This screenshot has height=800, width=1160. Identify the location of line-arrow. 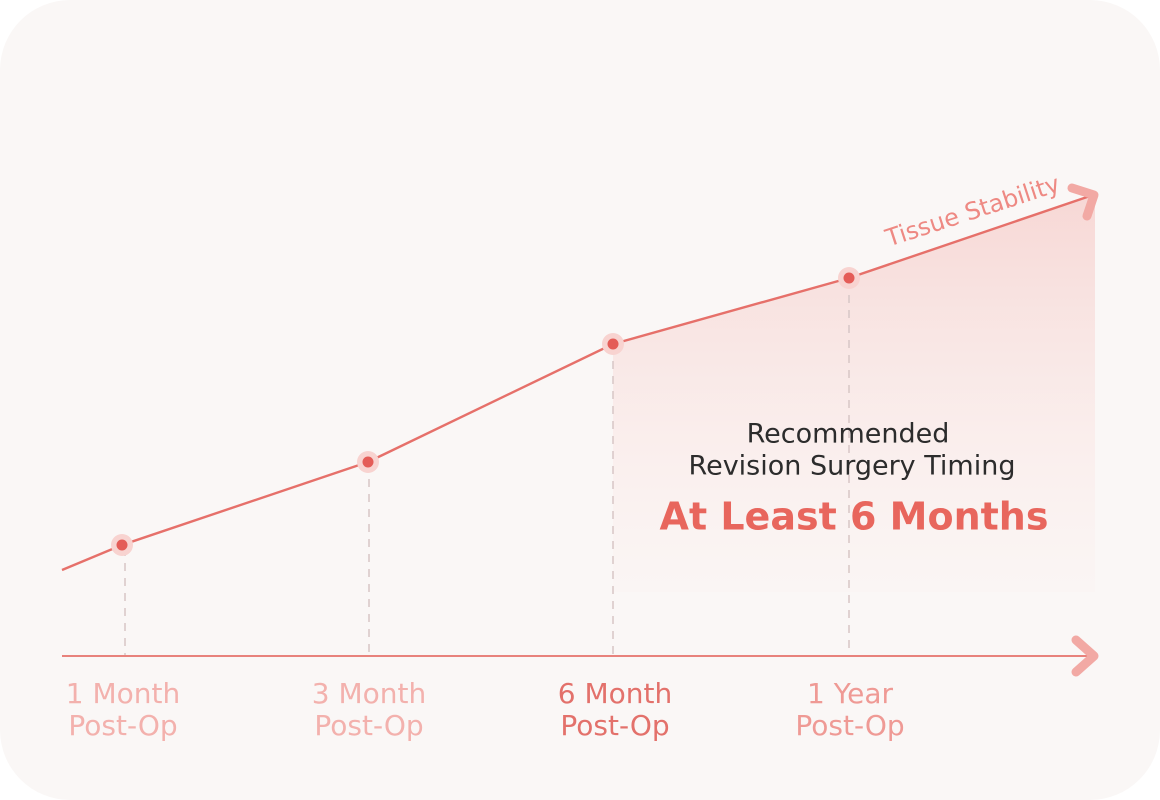
(1083, 202).